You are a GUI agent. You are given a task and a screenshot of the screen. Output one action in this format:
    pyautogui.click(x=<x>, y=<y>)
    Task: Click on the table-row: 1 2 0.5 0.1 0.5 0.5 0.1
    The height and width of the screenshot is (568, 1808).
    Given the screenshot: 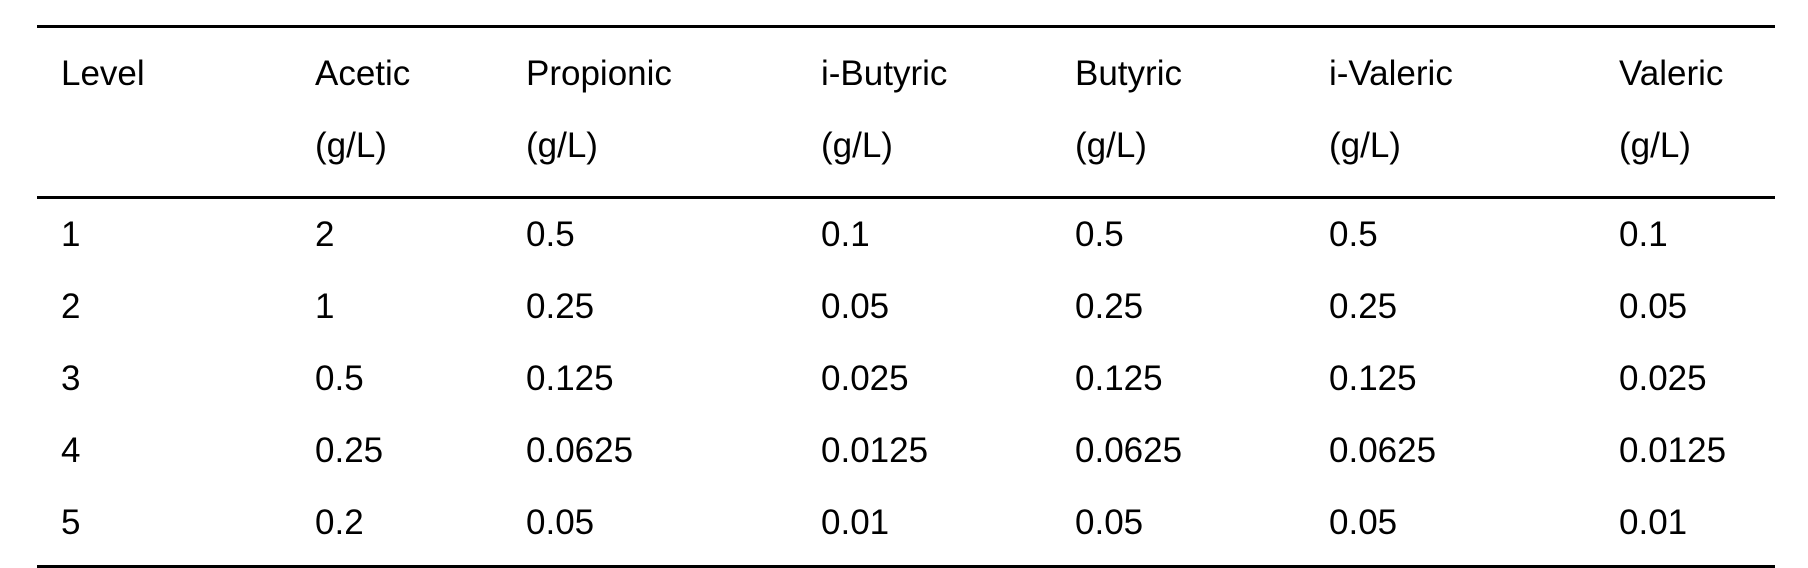 What is the action you would take?
    pyautogui.click(x=906, y=235)
    